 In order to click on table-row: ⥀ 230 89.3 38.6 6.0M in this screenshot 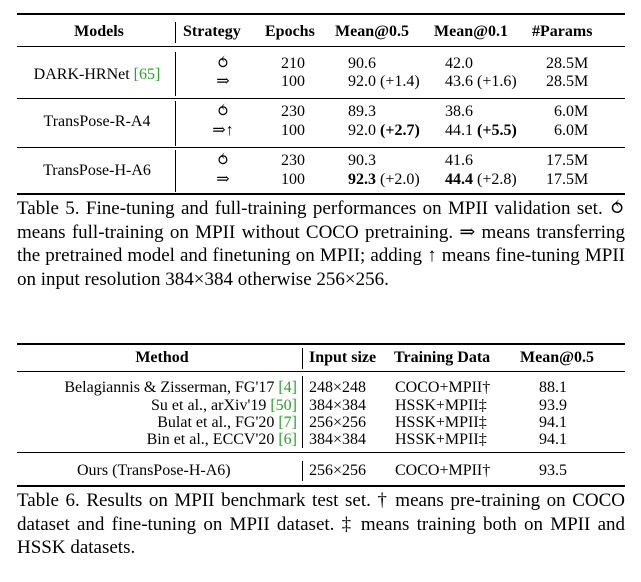, I will do `click(321, 112)`.